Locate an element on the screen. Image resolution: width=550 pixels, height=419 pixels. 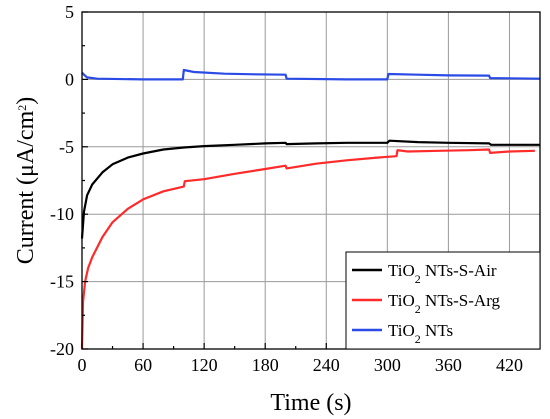
y-tick-label: 0 is located at coordinates (69, 79).